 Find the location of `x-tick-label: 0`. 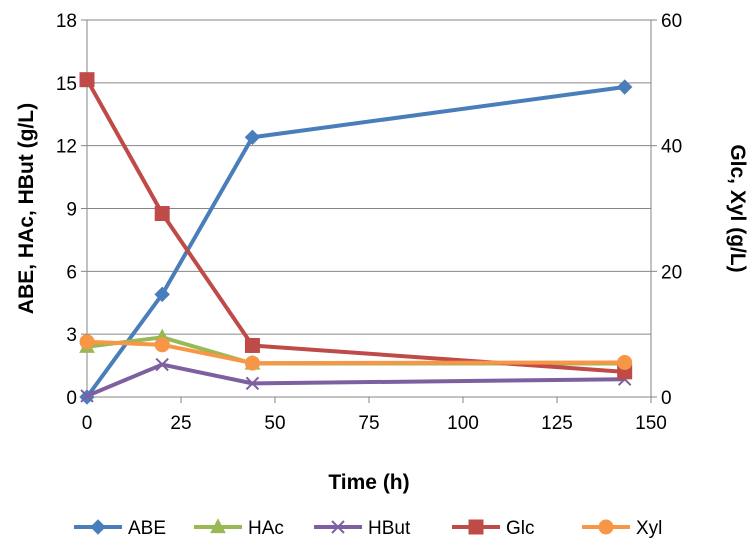

x-tick-label: 0 is located at coordinates (87, 423).